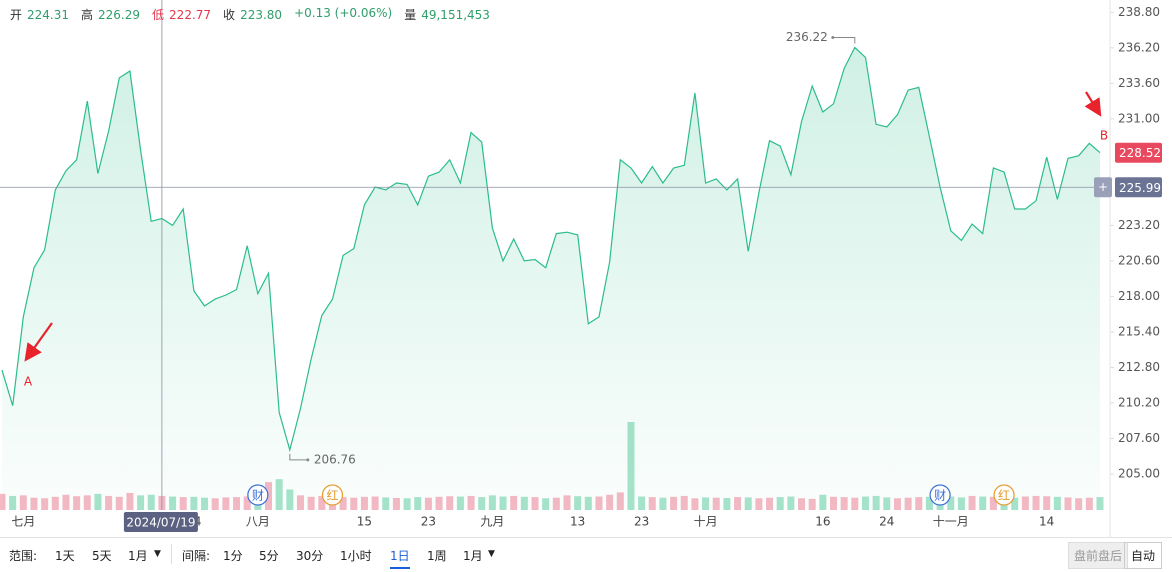 The width and height of the screenshot is (1172, 572). What do you see at coordinates (1139, 402) in the screenshot?
I see `y-tick-label: 210.20` at bounding box center [1139, 402].